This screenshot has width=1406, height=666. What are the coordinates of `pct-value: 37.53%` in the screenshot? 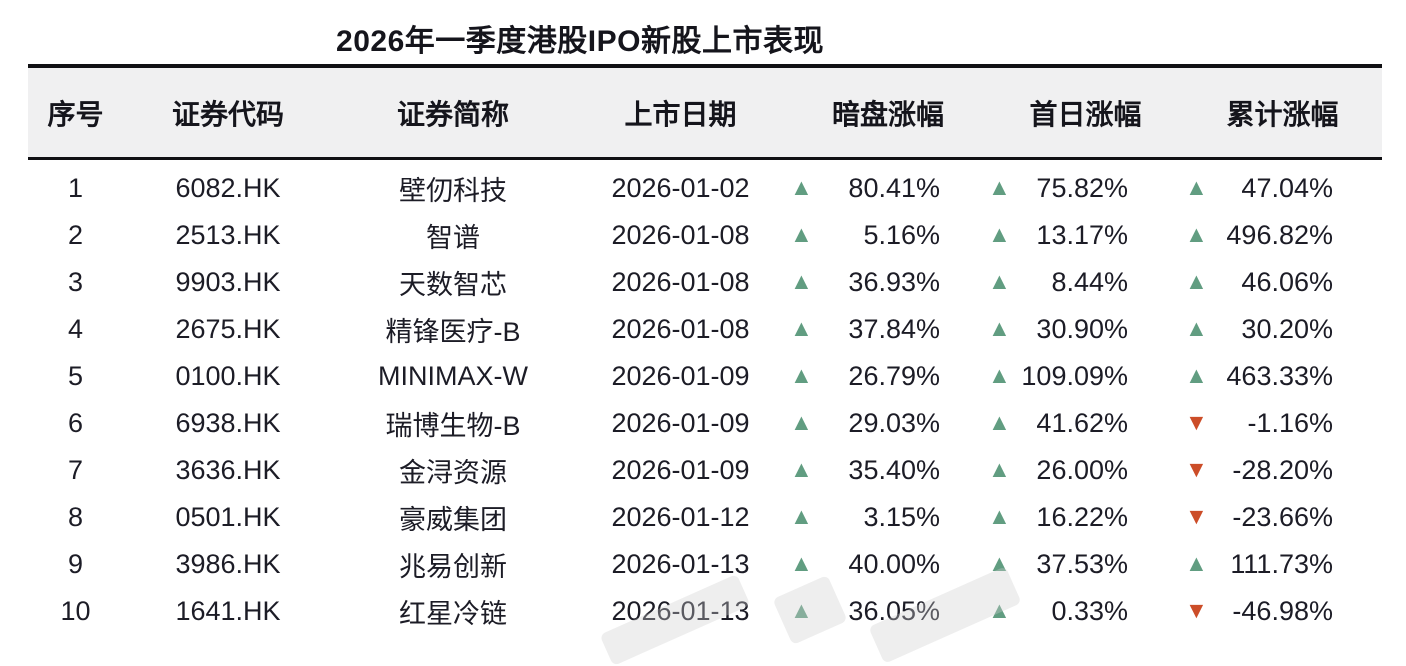 It's located at (1082, 564).